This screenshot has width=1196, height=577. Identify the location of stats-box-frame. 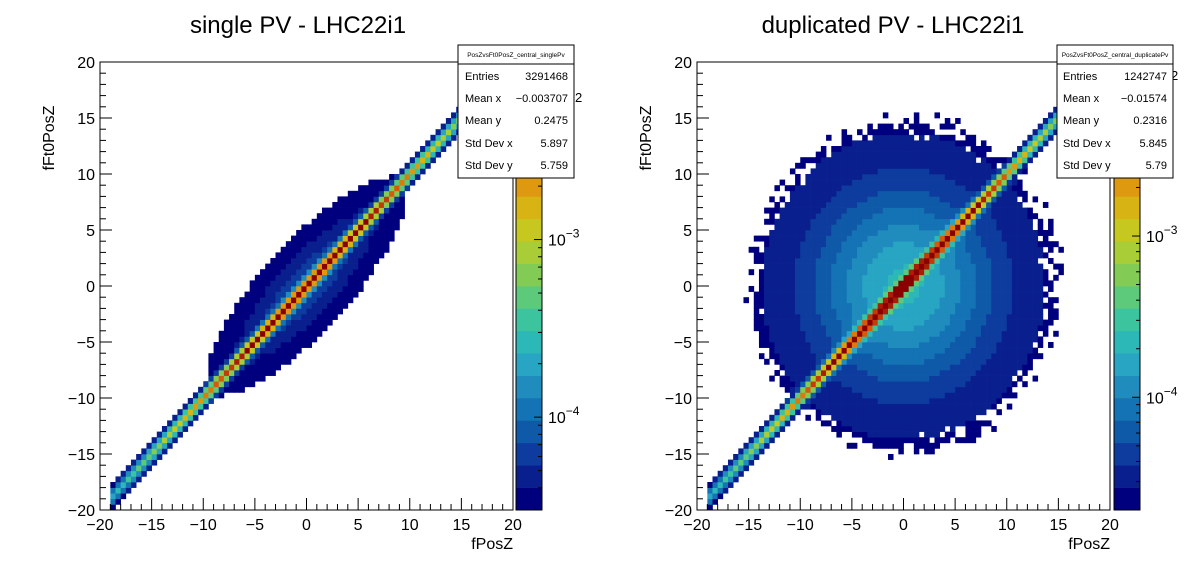
(1115, 111).